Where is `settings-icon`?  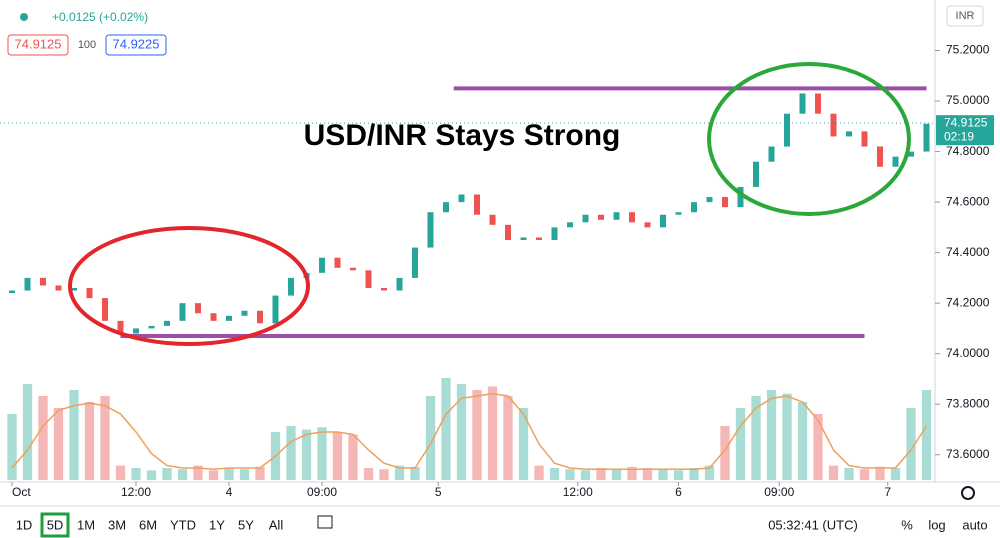 settings-icon is located at coordinates (968, 493).